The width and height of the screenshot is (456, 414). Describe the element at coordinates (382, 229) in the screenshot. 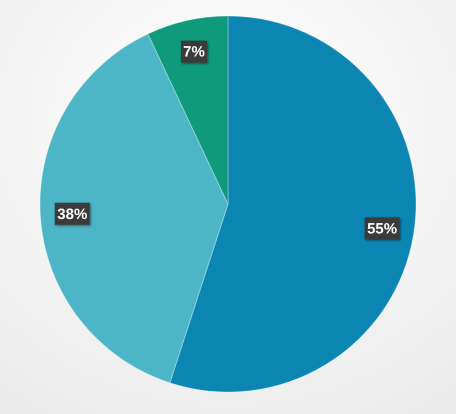

I see `data-label: 55%` at that location.